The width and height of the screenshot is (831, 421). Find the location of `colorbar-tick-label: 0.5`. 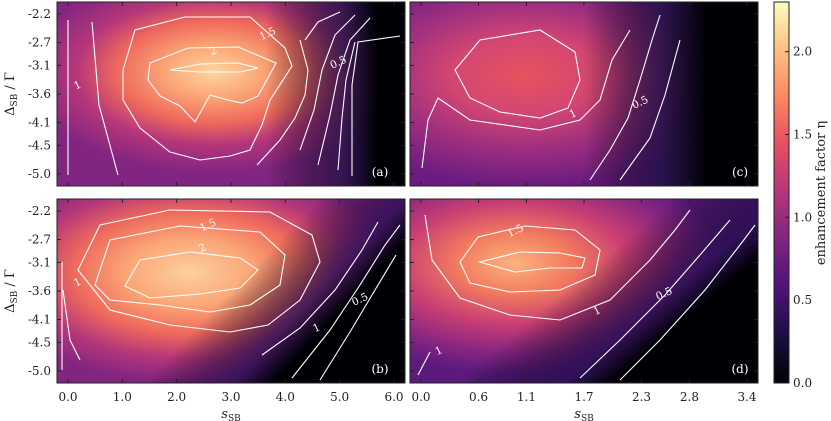

colorbar-tick-label: 0.5 is located at coordinates (802, 300).